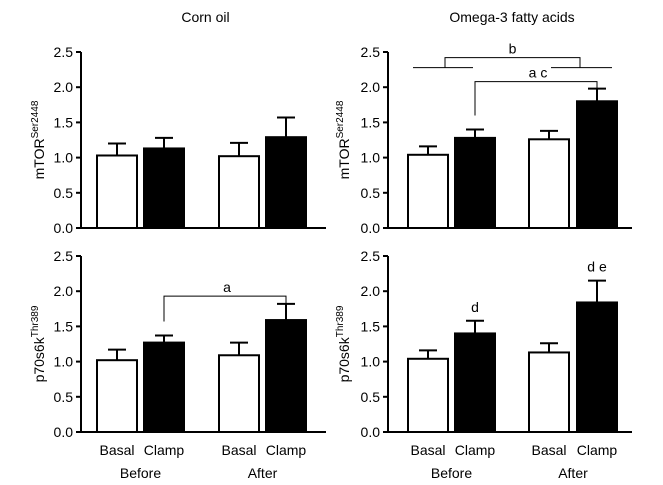 The width and height of the screenshot is (663, 485). What do you see at coordinates (475, 307) in the screenshot?
I see `significance-label: d` at bounding box center [475, 307].